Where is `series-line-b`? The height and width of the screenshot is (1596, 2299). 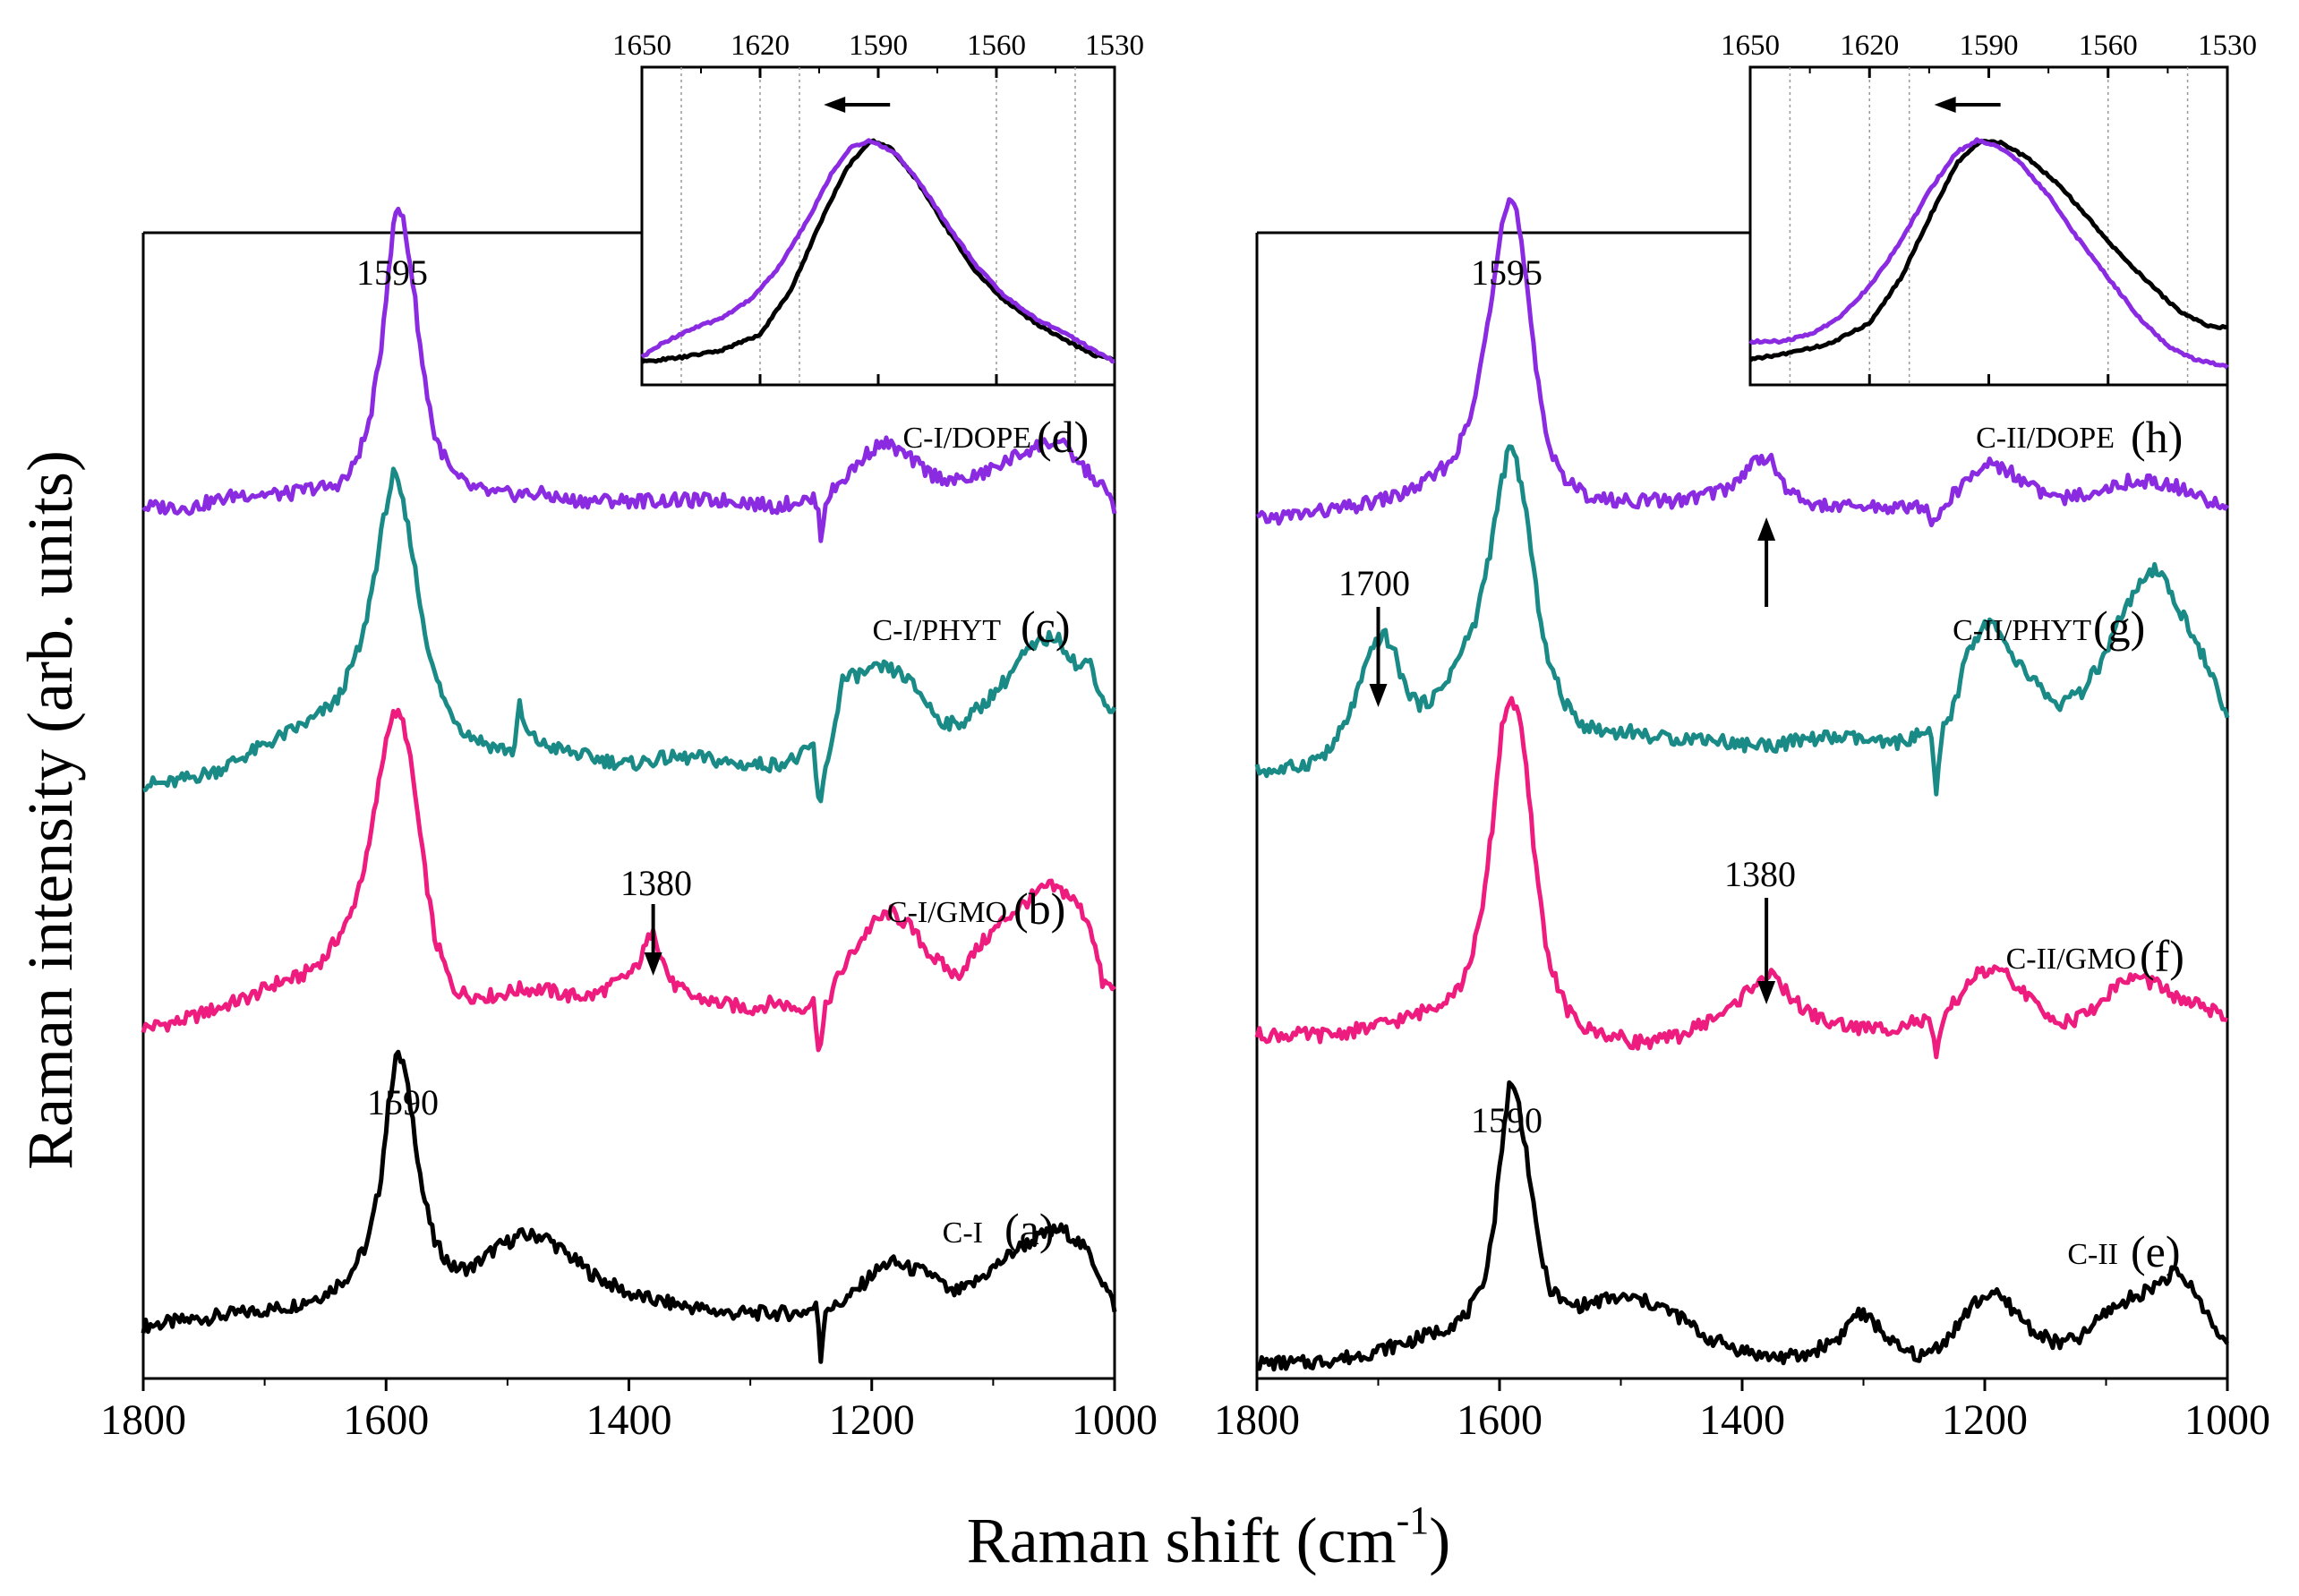
series-line-b is located at coordinates (628, 880).